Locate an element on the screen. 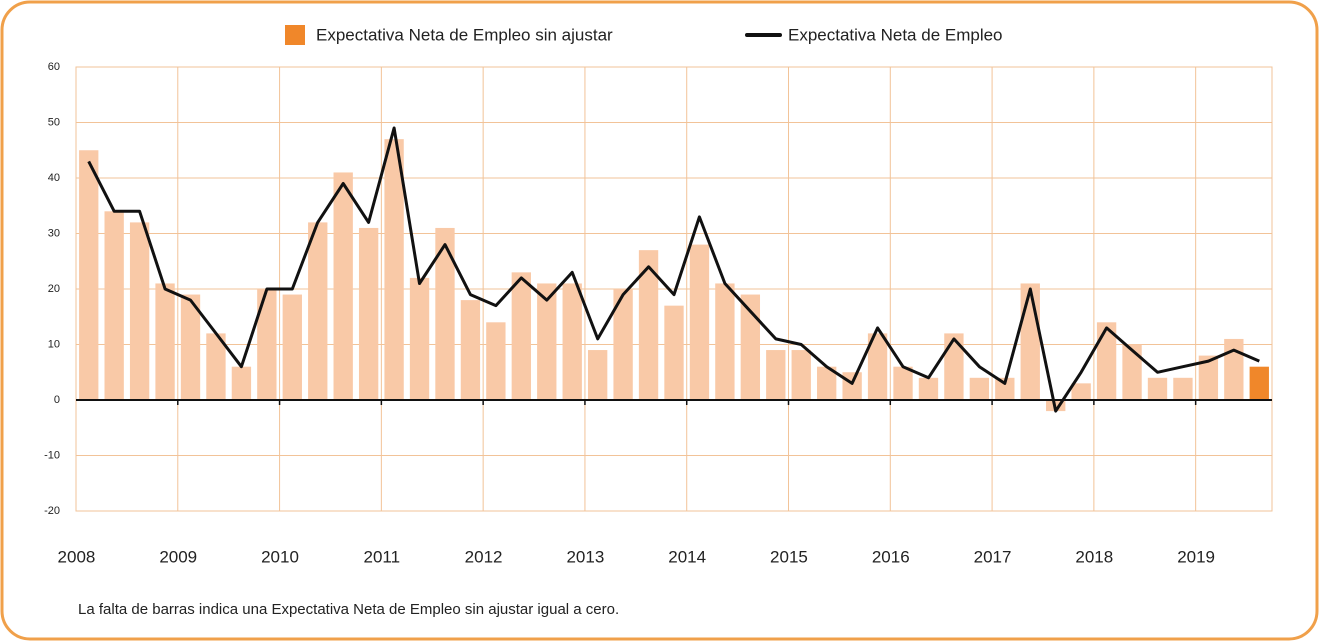  x-tick-label: 2016 is located at coordinates (891, 556).